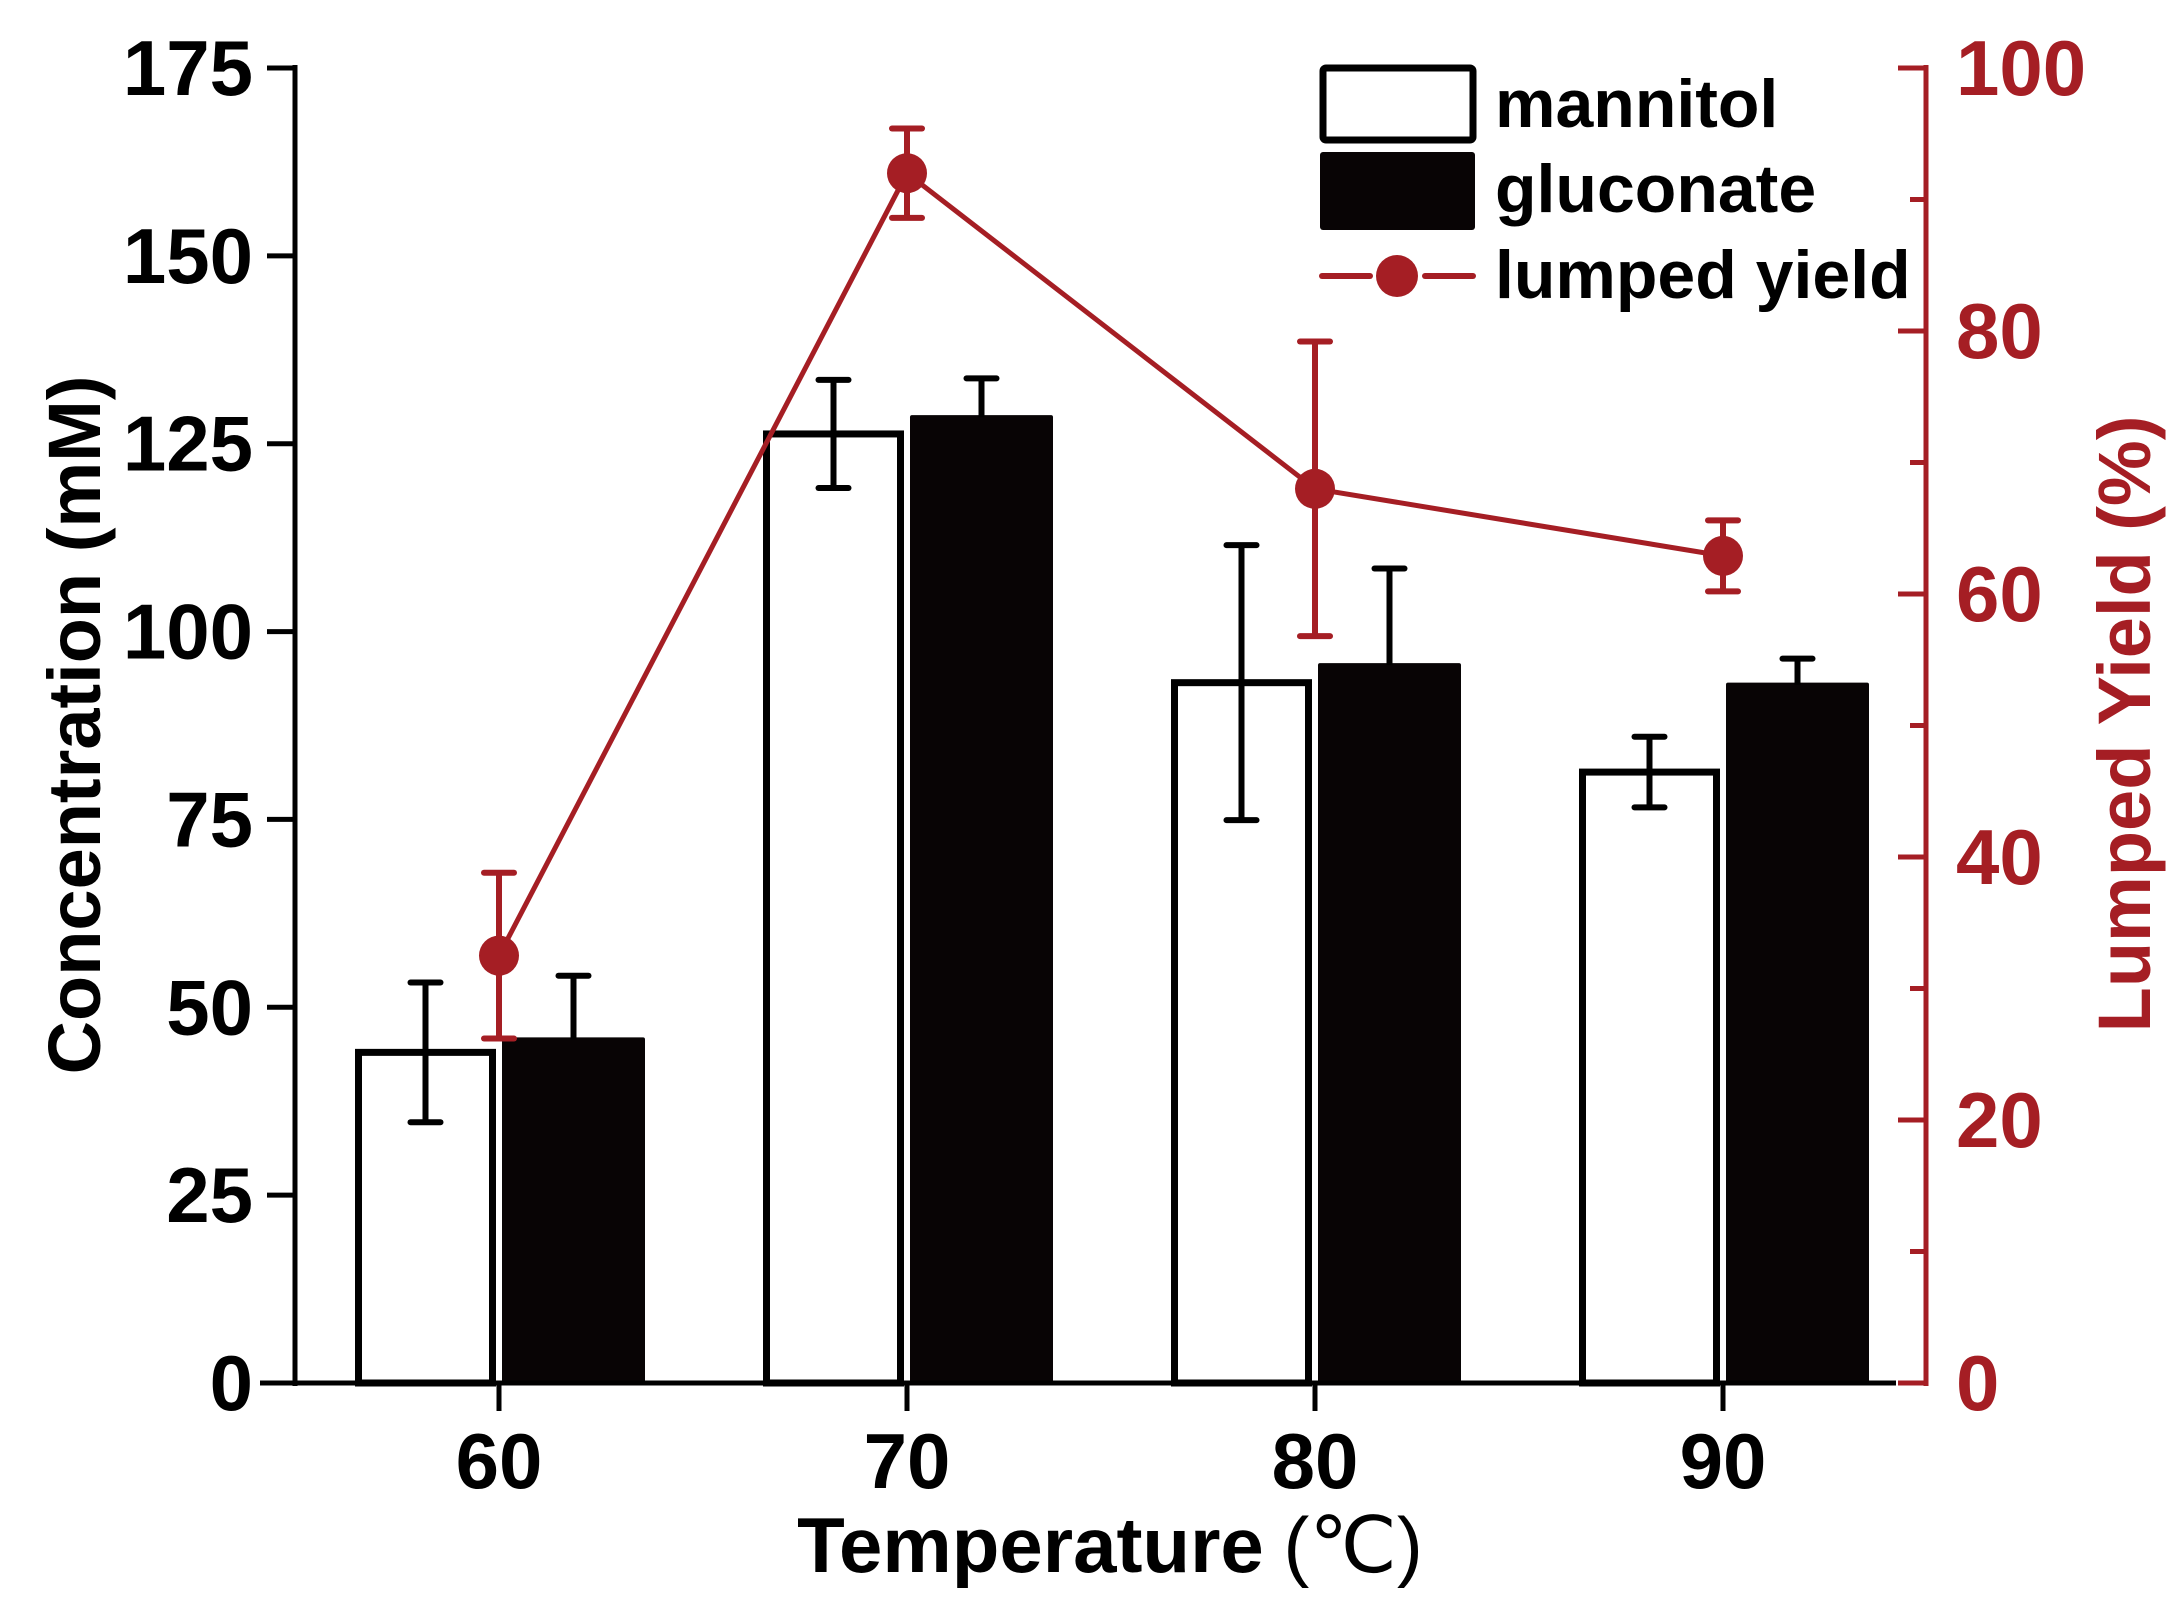 This screenshot has height=1615, width=2174. What do you see at coordinates (2124, 724) in the screenshot?
I see `y2-axis-title: Lumped Yield (%)` at bounding box center [2124, 724].